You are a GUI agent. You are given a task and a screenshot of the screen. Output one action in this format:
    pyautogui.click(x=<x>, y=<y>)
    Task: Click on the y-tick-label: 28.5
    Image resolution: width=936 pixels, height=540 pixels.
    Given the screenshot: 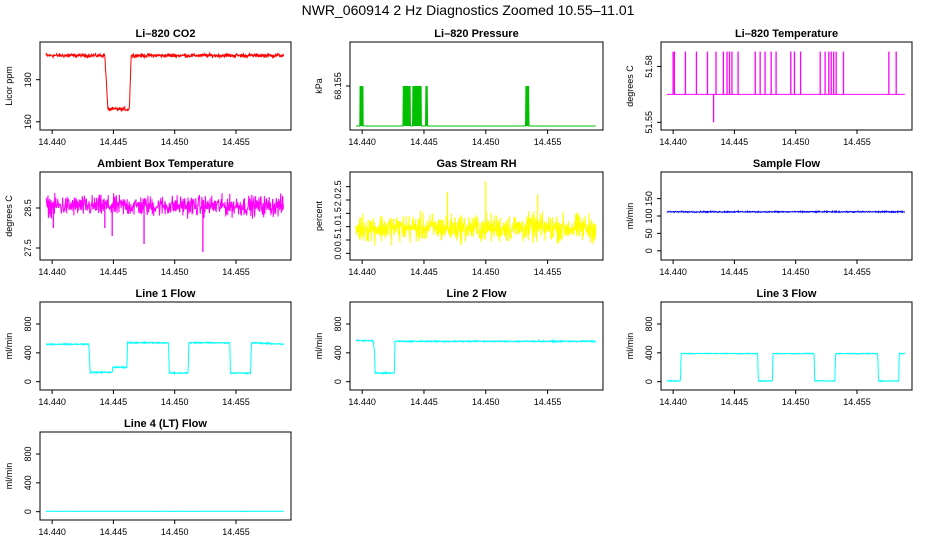 What is the action you would take?
    pyautogui.click(x=28, y=208)
    